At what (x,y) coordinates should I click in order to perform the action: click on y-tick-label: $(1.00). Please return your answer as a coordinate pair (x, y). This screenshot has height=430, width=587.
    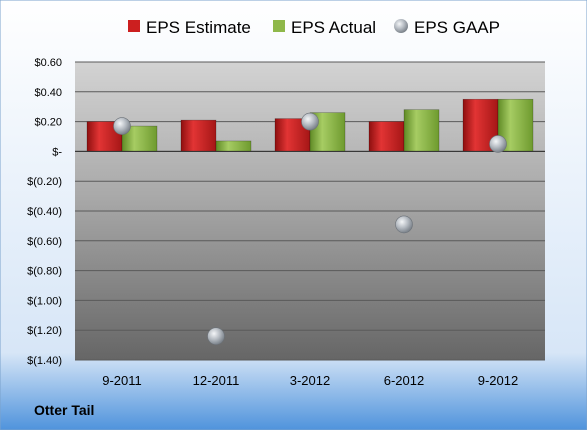
    Looking at the image, I should click on (44, 301).